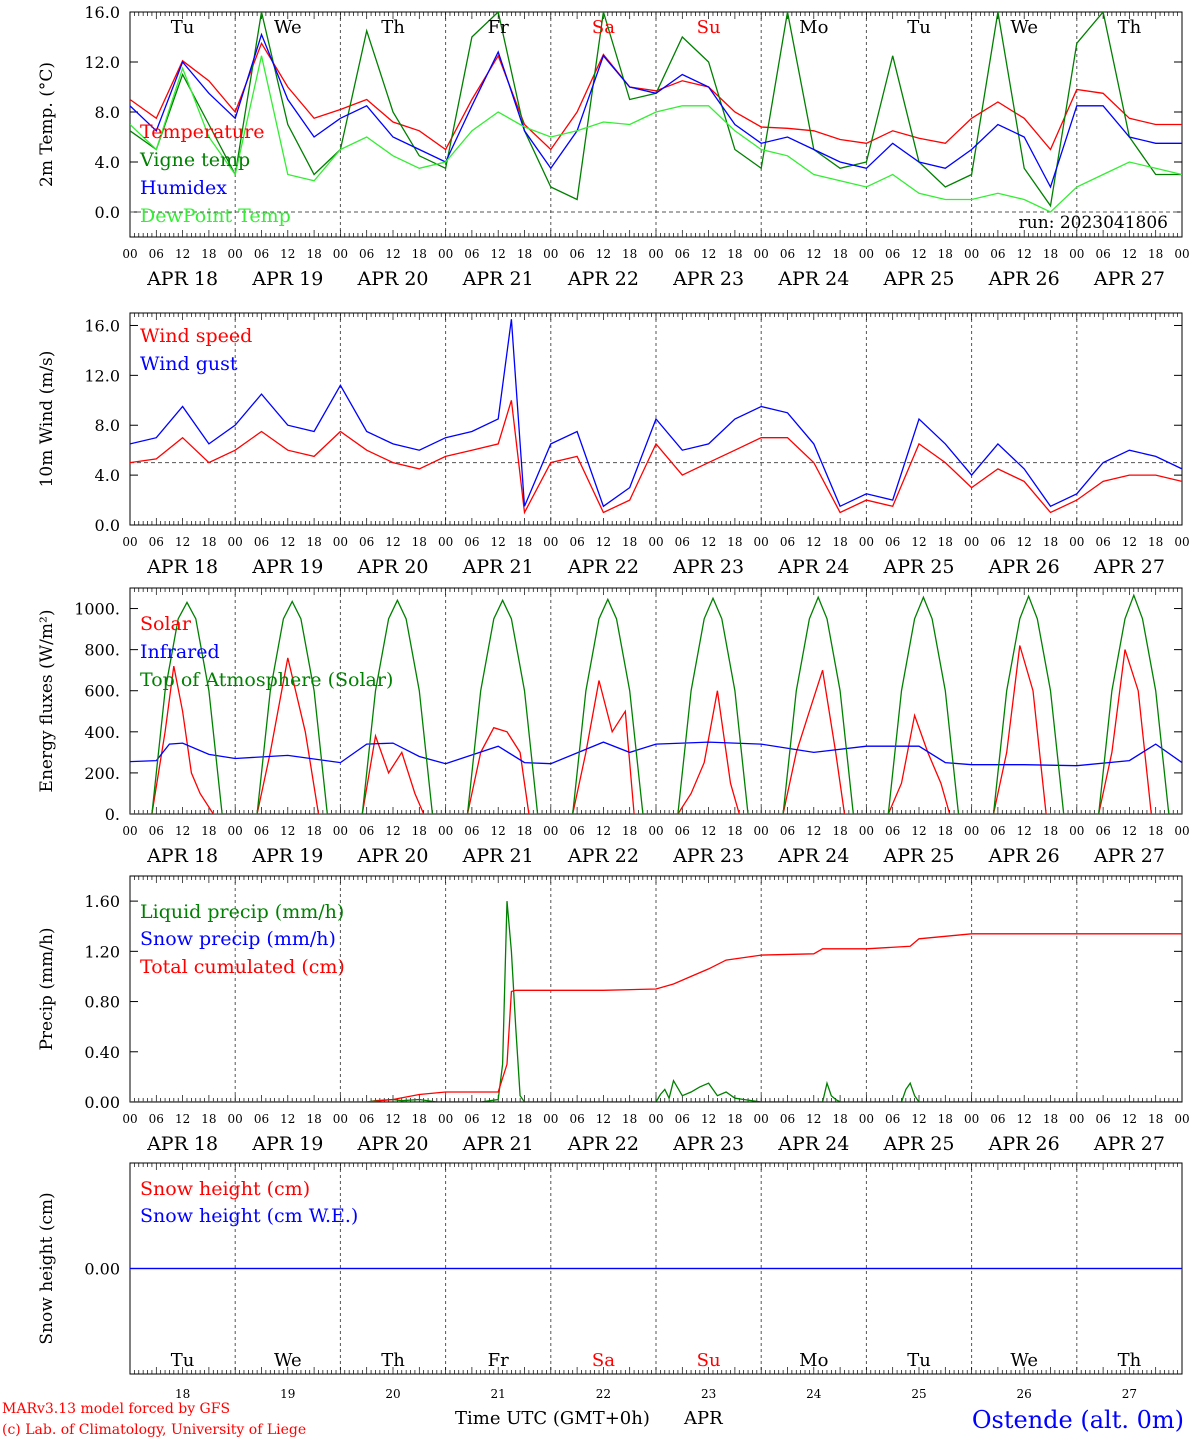 Image resolution: width=1194 pixels, height=1440 pixels. I want to click on y-tick-label: 0.0, so click(107, 525).